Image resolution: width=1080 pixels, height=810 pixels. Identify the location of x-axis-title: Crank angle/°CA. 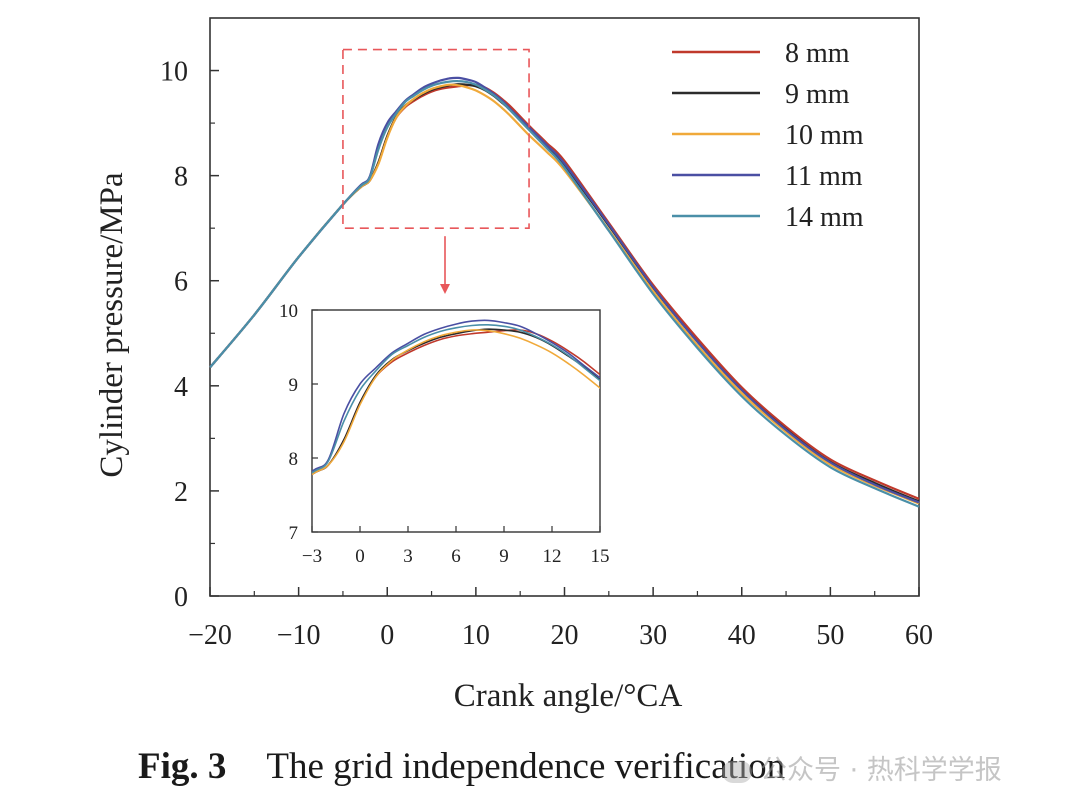
(568, 696).